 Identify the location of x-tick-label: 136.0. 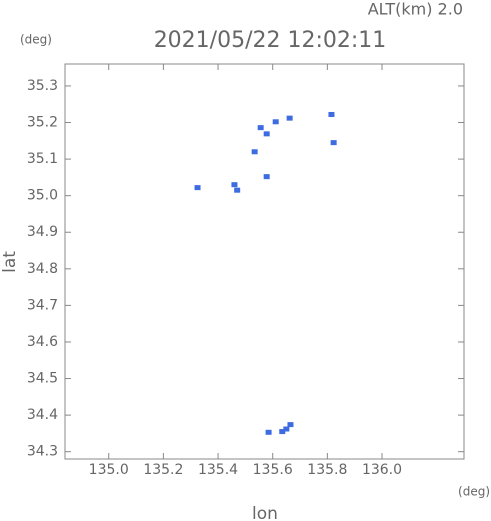
(382, 470).